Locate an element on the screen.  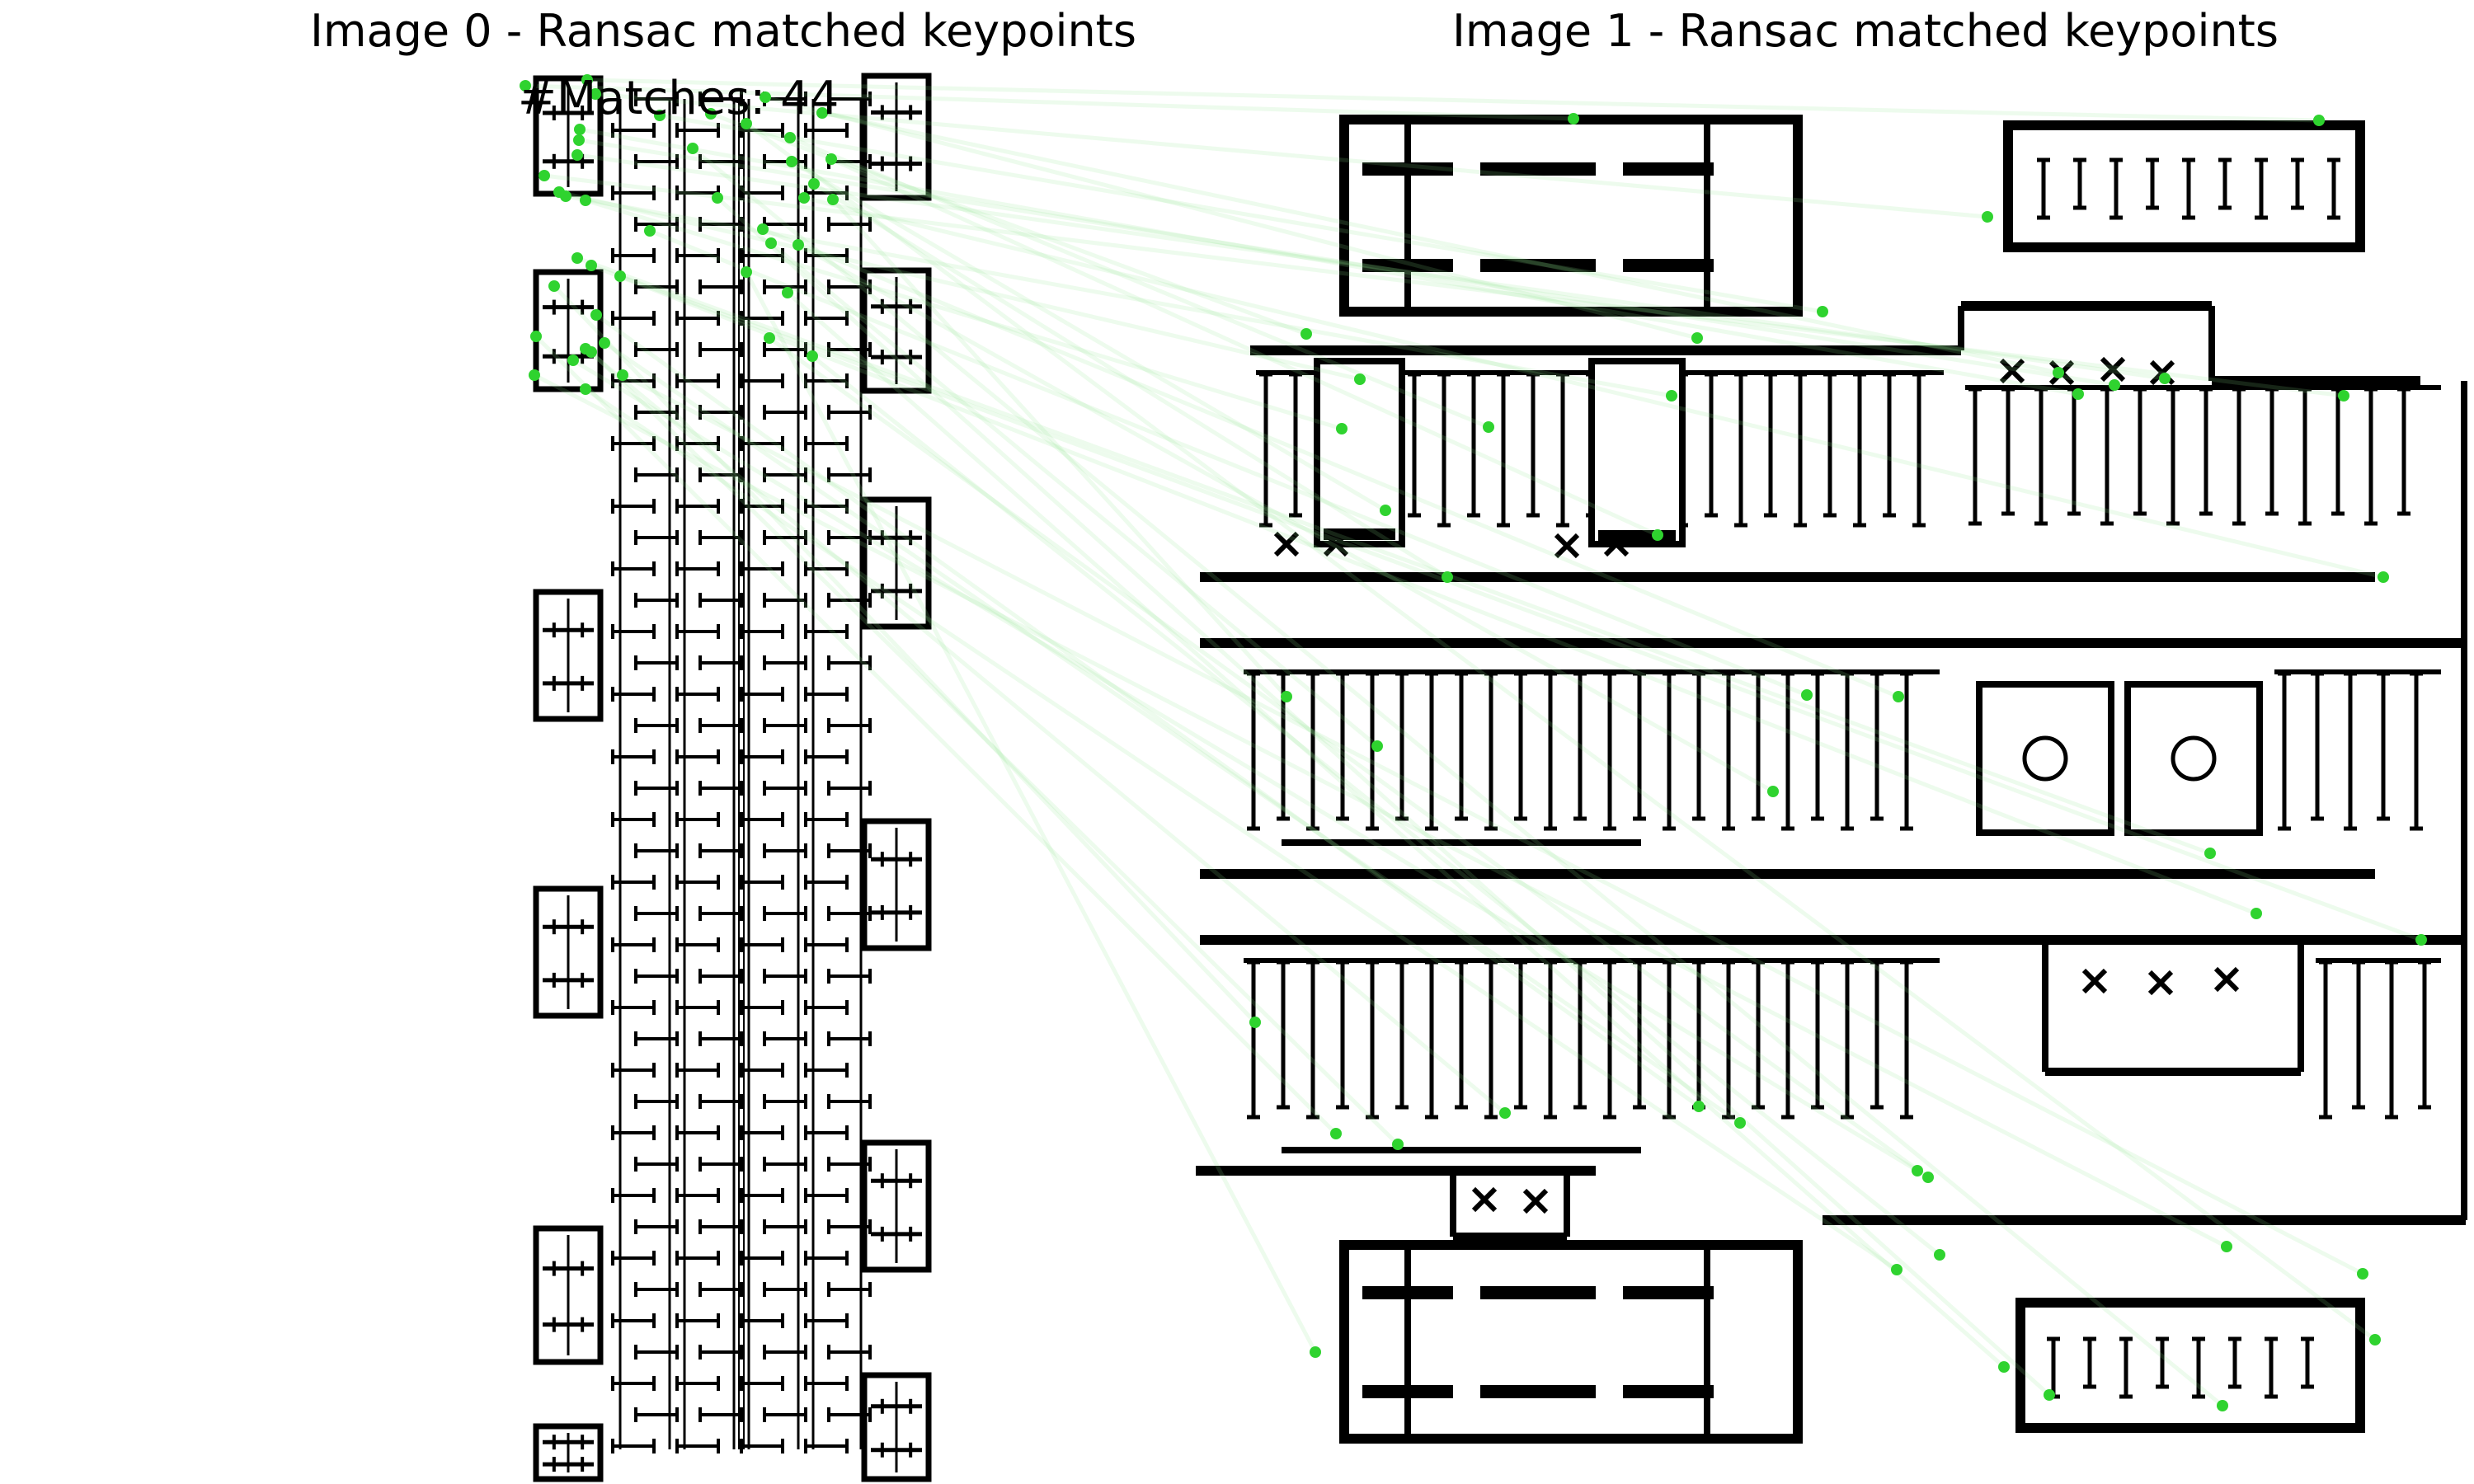
image0-keypoints is located at coordinates (679, 235).